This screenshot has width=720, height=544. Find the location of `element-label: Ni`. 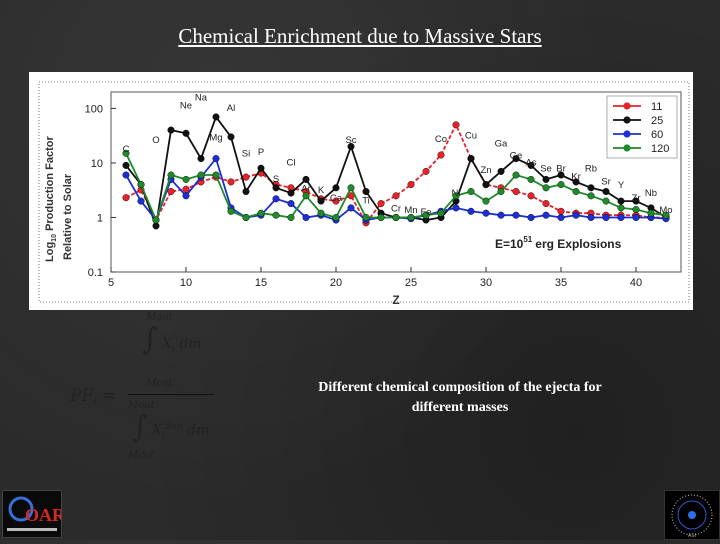

element-label: Ni is located at coordinates (456, 193).